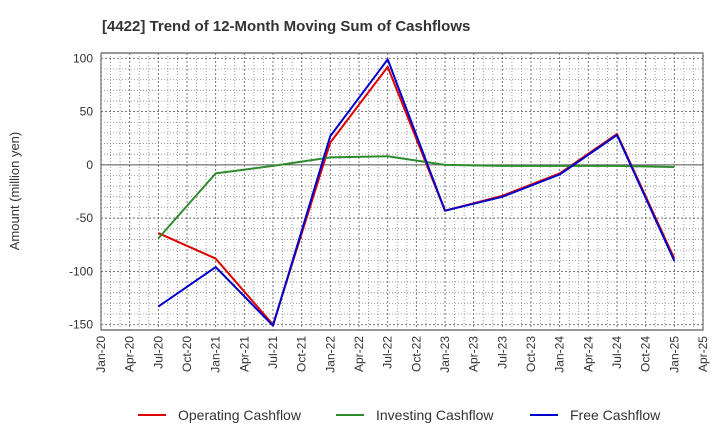 Image resolution: width=720 pixels, height=440 pixels. What do you see at coordinates (81, 325) in the screenshot?
I see `y-tick-label: -150` at bounding box center [81, 325].